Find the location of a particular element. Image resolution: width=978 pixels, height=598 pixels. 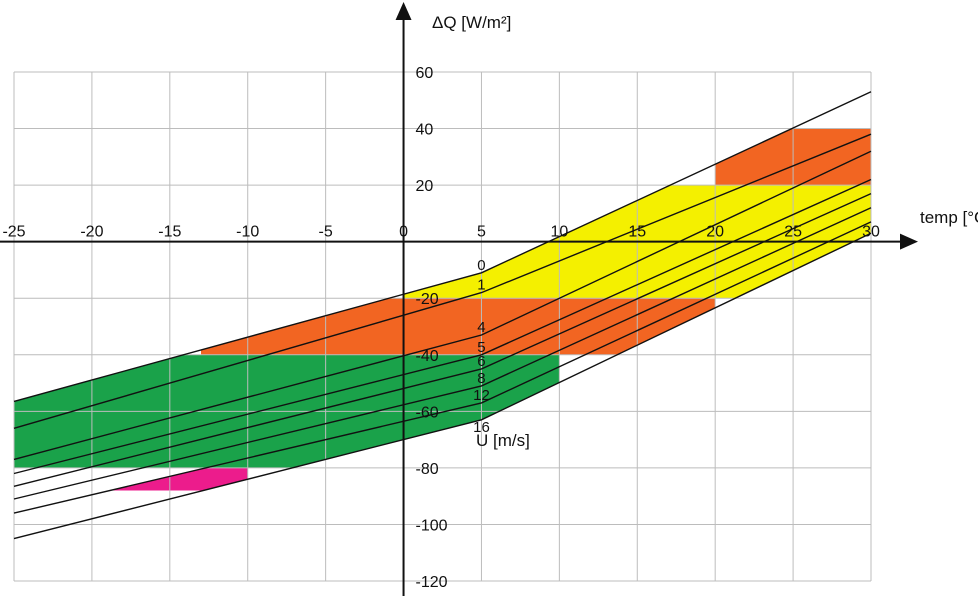

curve-label-0: 0 is located at coordinates (481, 265).